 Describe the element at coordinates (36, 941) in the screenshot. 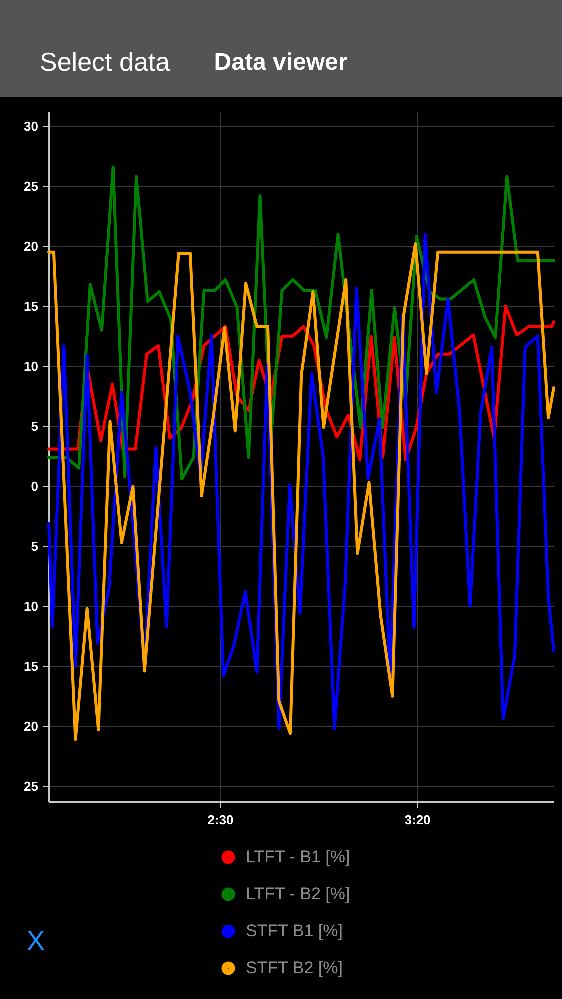

I see `text: X` at that location.